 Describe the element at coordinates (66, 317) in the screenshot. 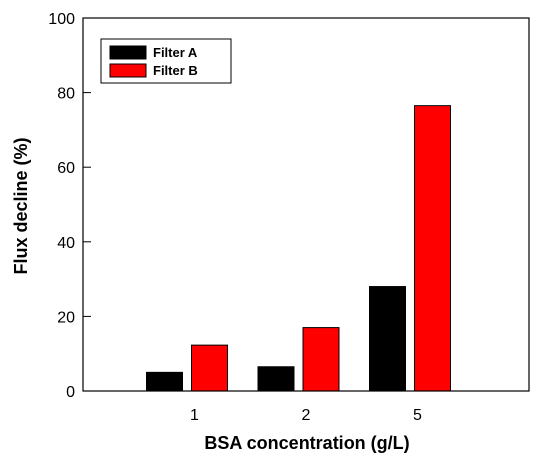

I see `y-tick-label: 20` at that location.